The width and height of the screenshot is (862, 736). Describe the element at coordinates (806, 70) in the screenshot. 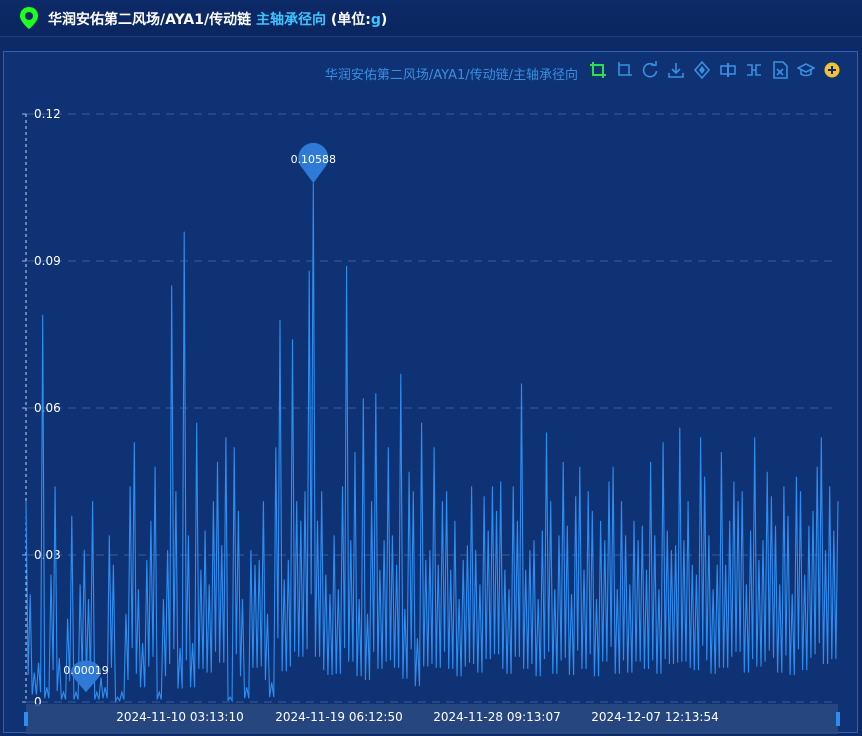

I see `graduation-cap-icon` at that location.